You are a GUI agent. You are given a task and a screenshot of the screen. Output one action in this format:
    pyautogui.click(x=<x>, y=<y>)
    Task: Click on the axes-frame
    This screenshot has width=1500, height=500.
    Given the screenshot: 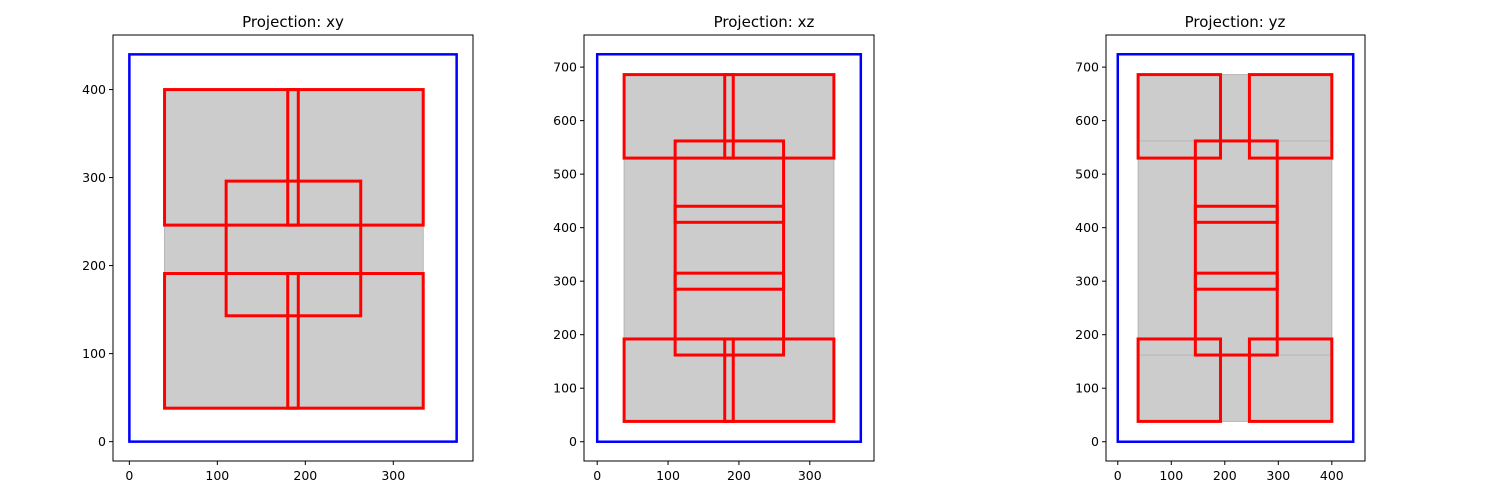 What is the action you would take?
    pyautogui.click(x=1235, y=248)
    